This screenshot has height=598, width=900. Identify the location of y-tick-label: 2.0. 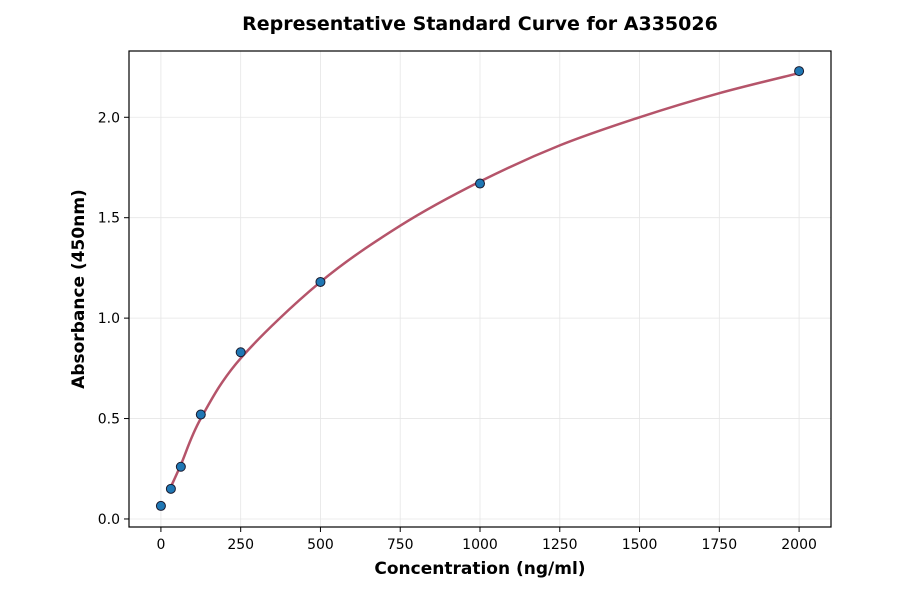
(109, 118).